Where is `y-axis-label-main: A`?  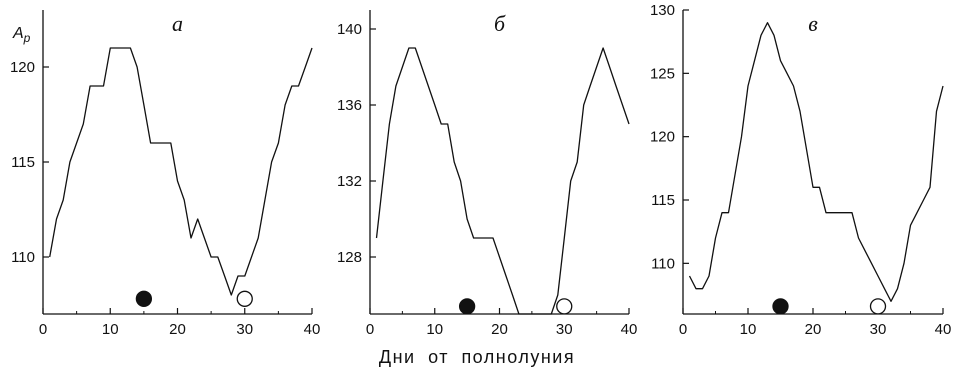
y-axis-label-main: A is located at coordinates (18, 33).